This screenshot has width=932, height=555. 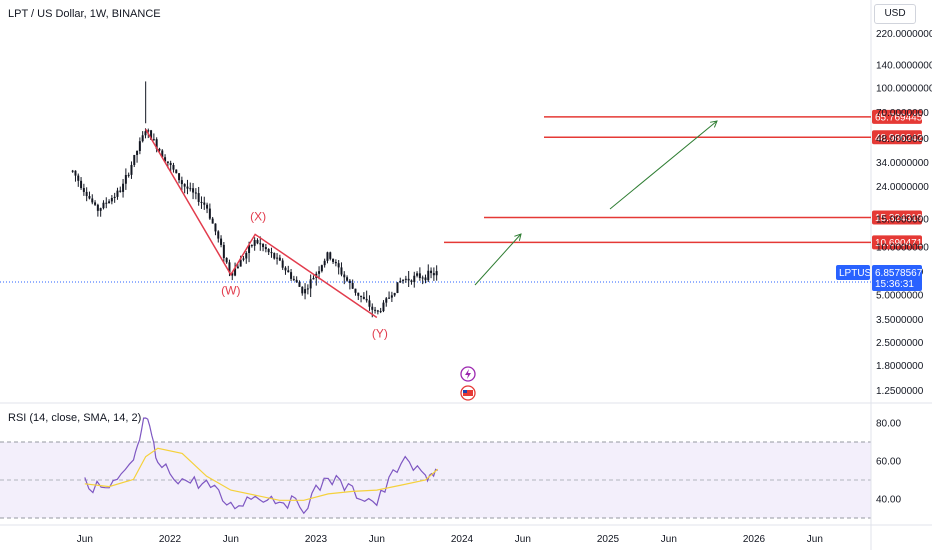 I want to click on lightning-icon-glyph, so click(x=468, y=374).